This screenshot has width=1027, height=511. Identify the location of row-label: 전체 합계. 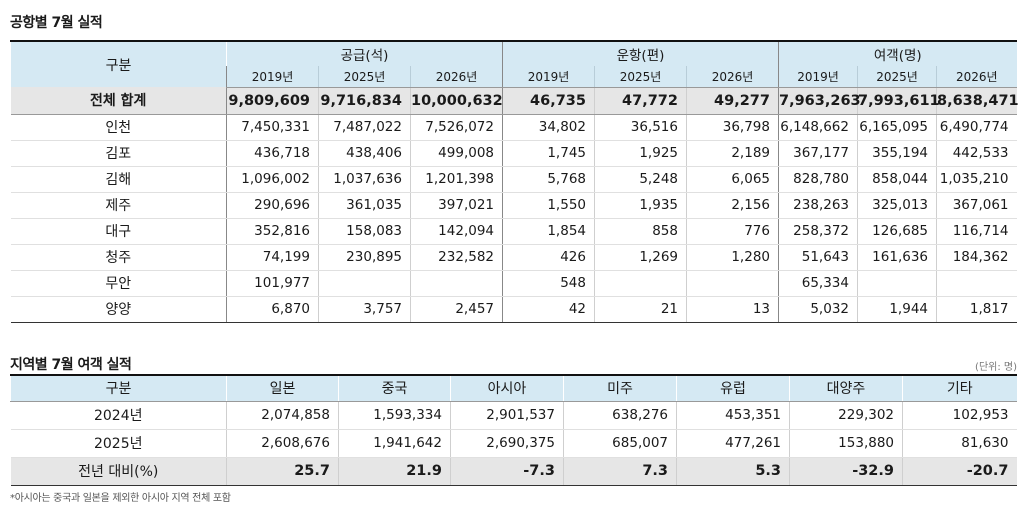
(118, 101).